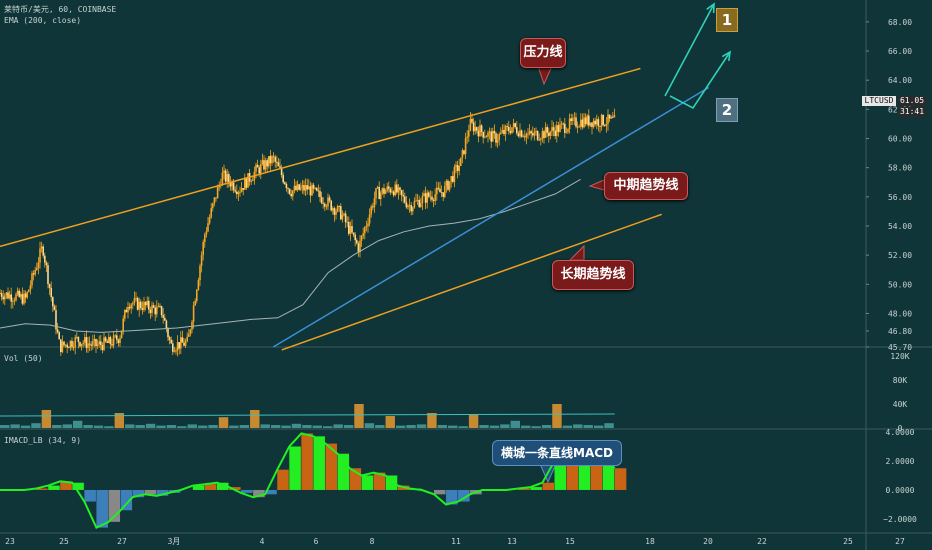 Image resolution: width=932 pixels, height=550 pixels. Describe the element at coordinates (726, 56) in the screenshot. I see `scenario-2-arrow-head` at that location.